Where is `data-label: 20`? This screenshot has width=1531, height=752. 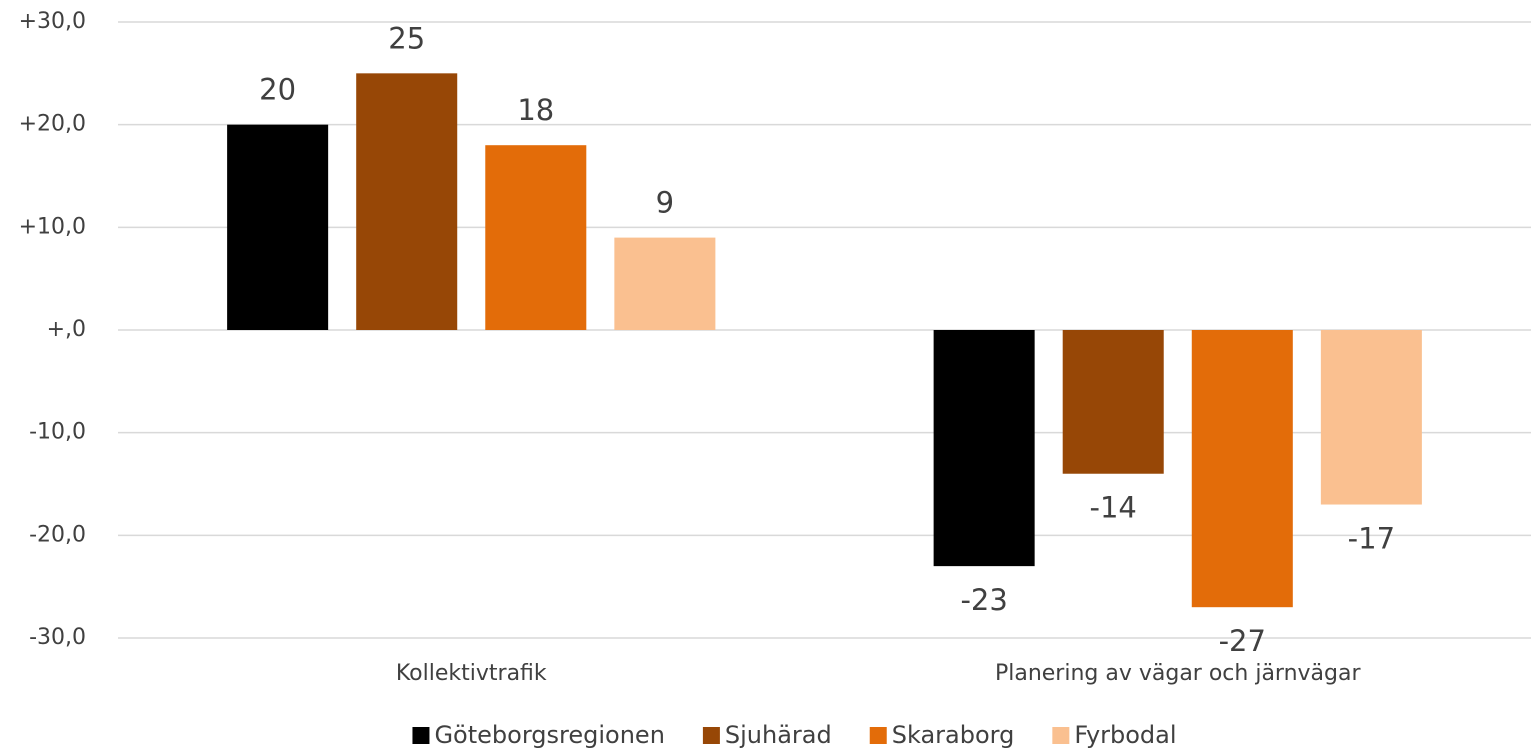 data-label: 20 is located at coordinates (277, 90).